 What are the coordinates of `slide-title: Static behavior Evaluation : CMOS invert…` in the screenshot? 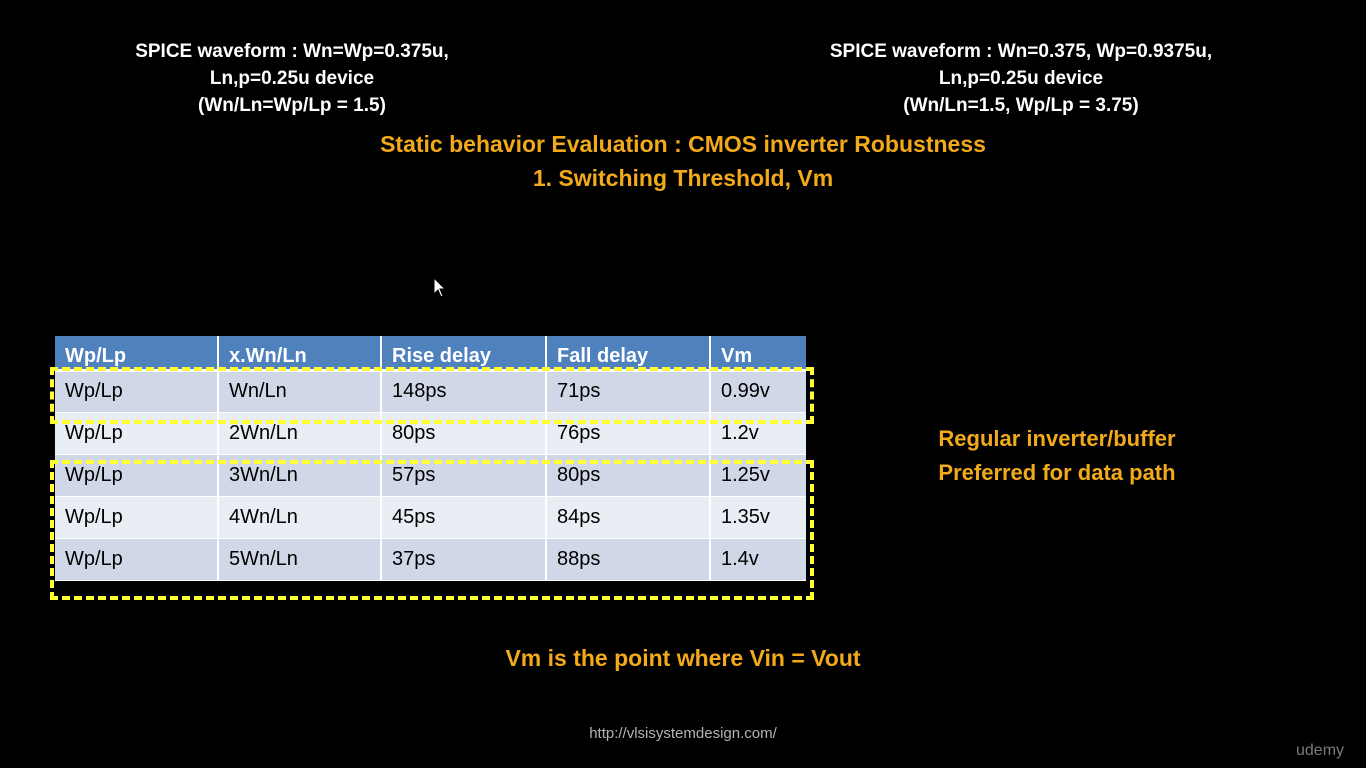 It's located at (683, 161).